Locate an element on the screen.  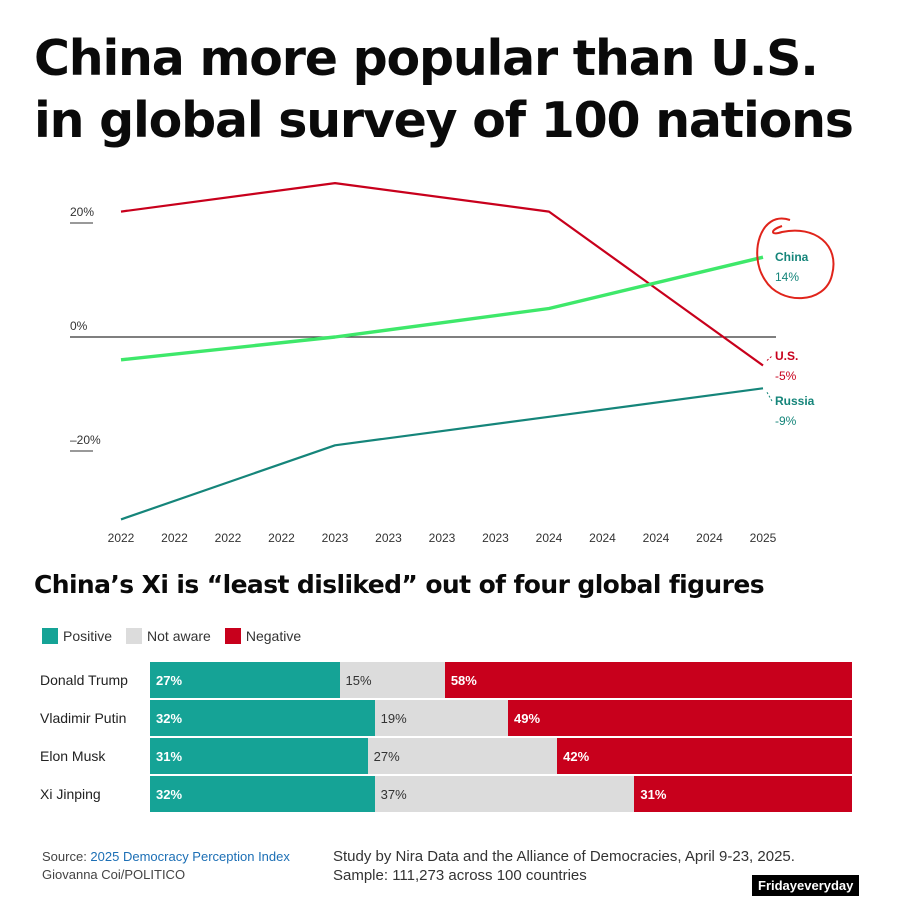
y-tick-label: –20% is located at coordinates (85, 440).